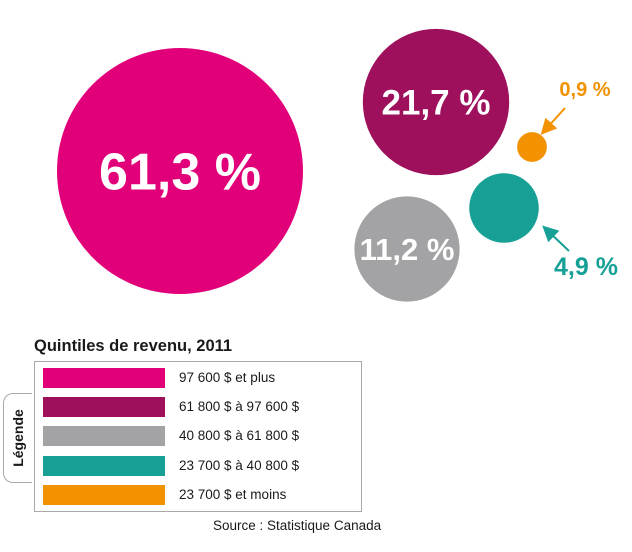  Describe the element at coordinates (233, 494) in the screenshot. I see `legend-label: 23 700 $ et moins` at that location.